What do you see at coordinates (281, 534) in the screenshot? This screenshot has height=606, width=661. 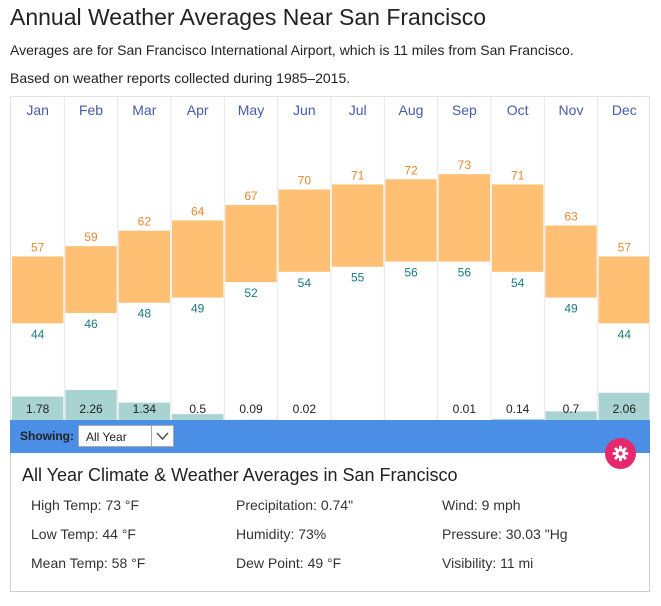 I see `stat-humidity: Humidity: 73%` at bounding box center [281, 534].